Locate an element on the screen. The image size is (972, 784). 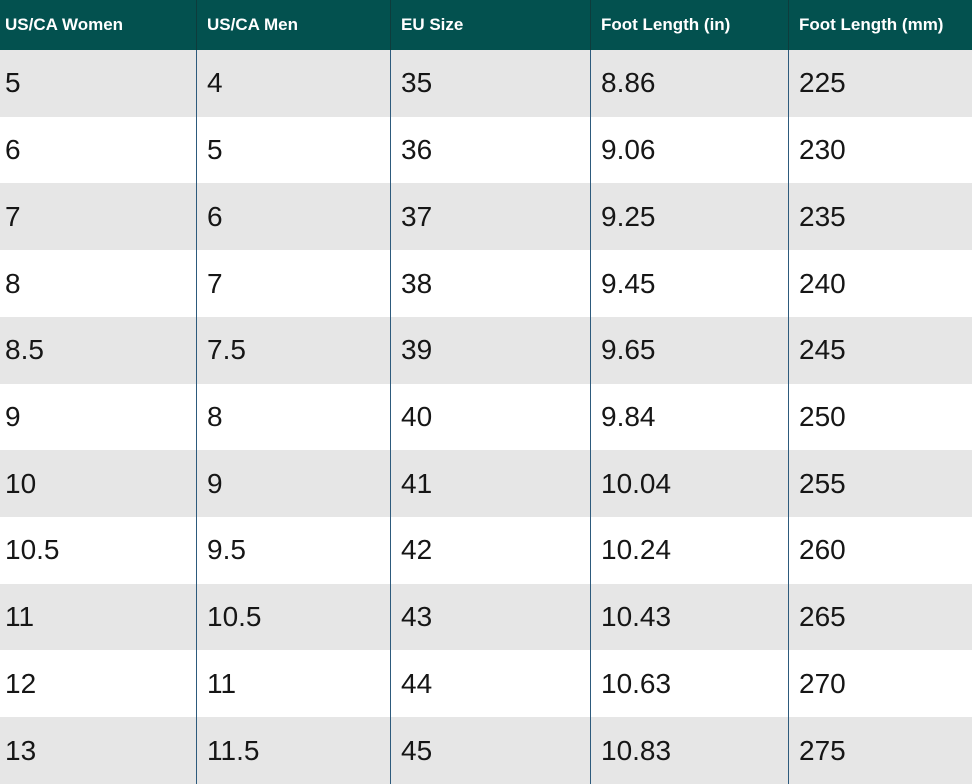
table-cell: 42 is located at coordinates (490, 550).